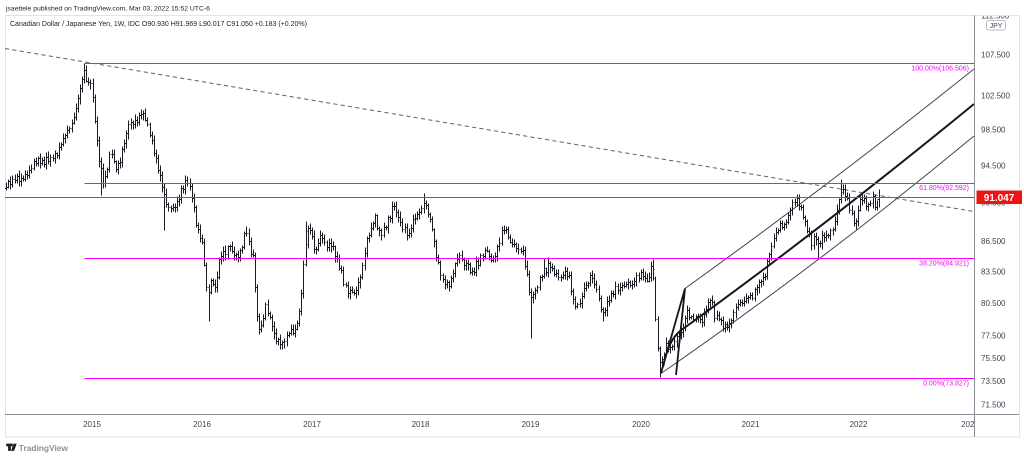  What do you see at coordinates (641, 424) in the screenshot?
I see `svg-text: 2020` at bounding box center [641, 424].